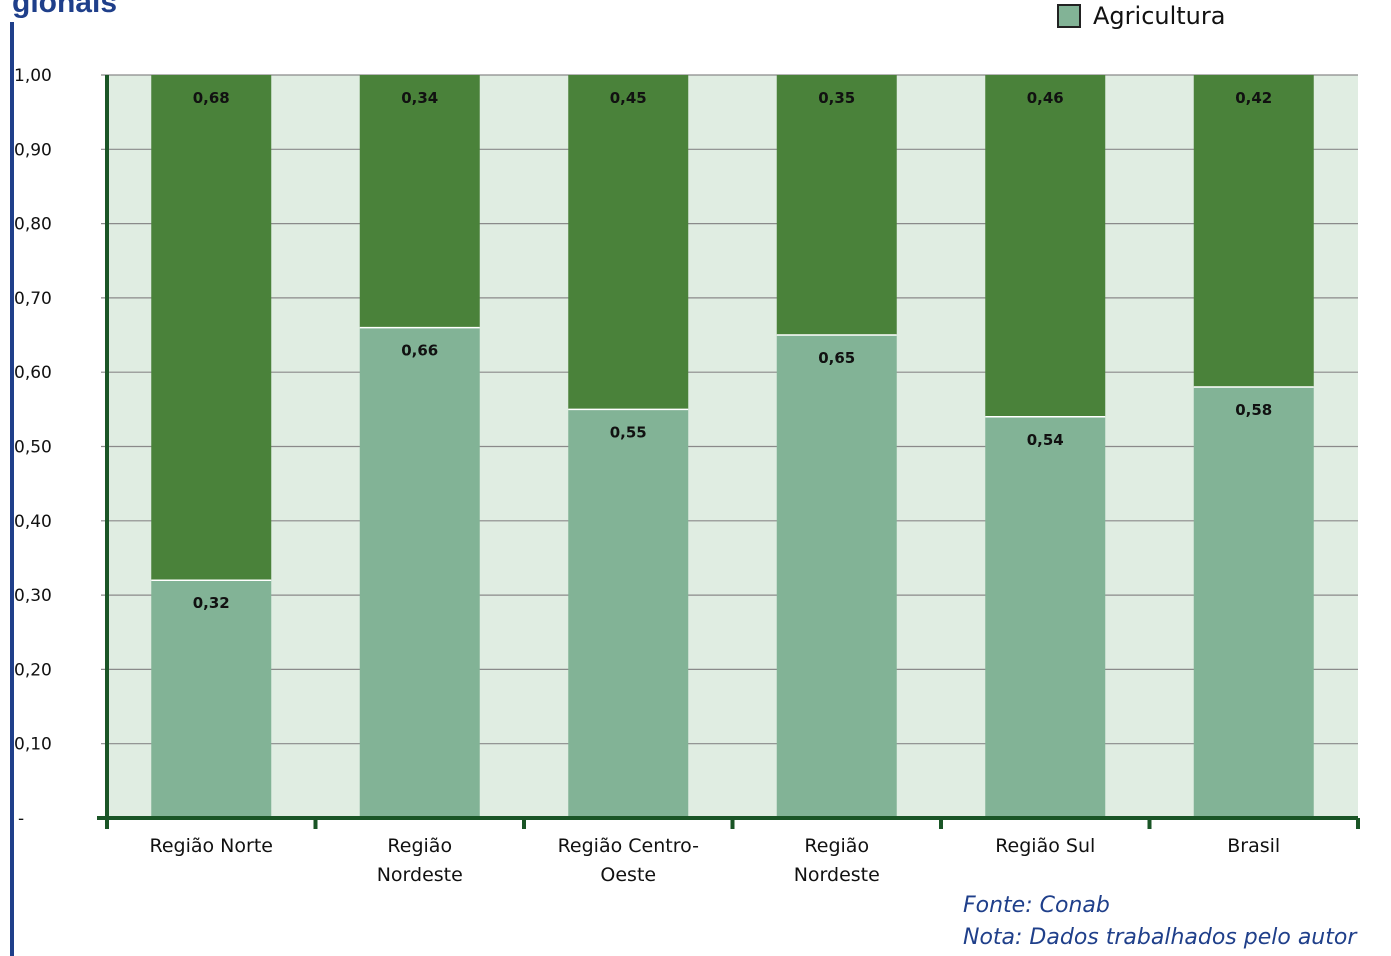 This screenshot has width=1391, height=956. I want to click on x-tick-label-line: Região Sul, so click(1045, 846).